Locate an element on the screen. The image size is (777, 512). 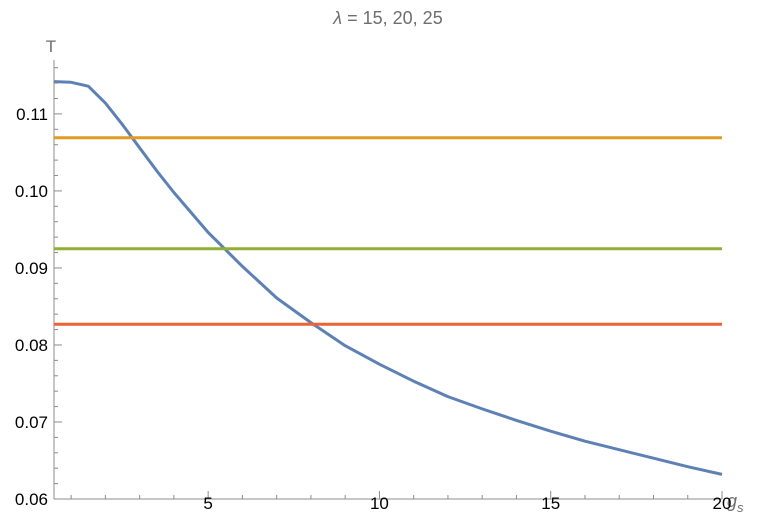
x-tick-label-15: 15 is located at coordinates (550, 503).